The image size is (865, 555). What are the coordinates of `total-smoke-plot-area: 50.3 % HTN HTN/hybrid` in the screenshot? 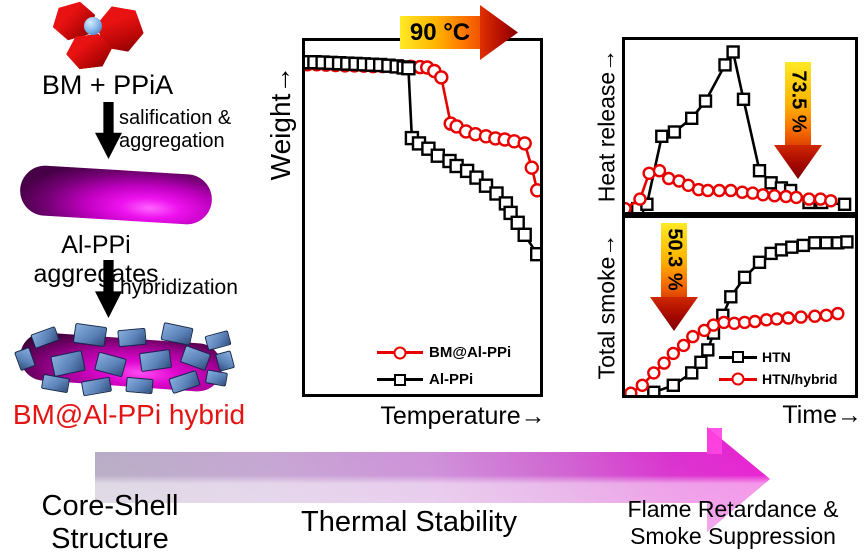 It's located at (740, 306).